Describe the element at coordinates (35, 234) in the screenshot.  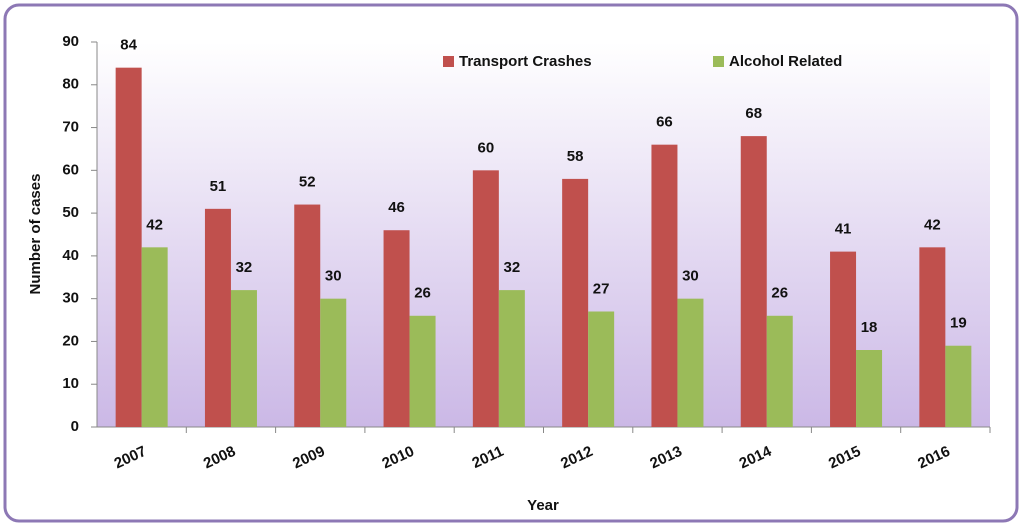
I see `y-axis-title: Number of cases` at that location.